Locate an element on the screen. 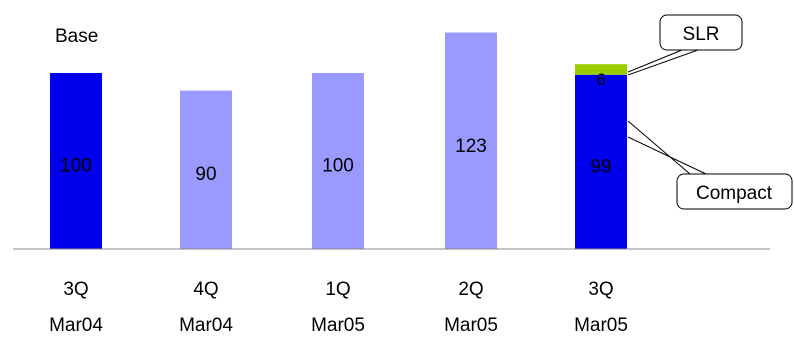  compact-callout-pointer is located at coordinates (667, 147).